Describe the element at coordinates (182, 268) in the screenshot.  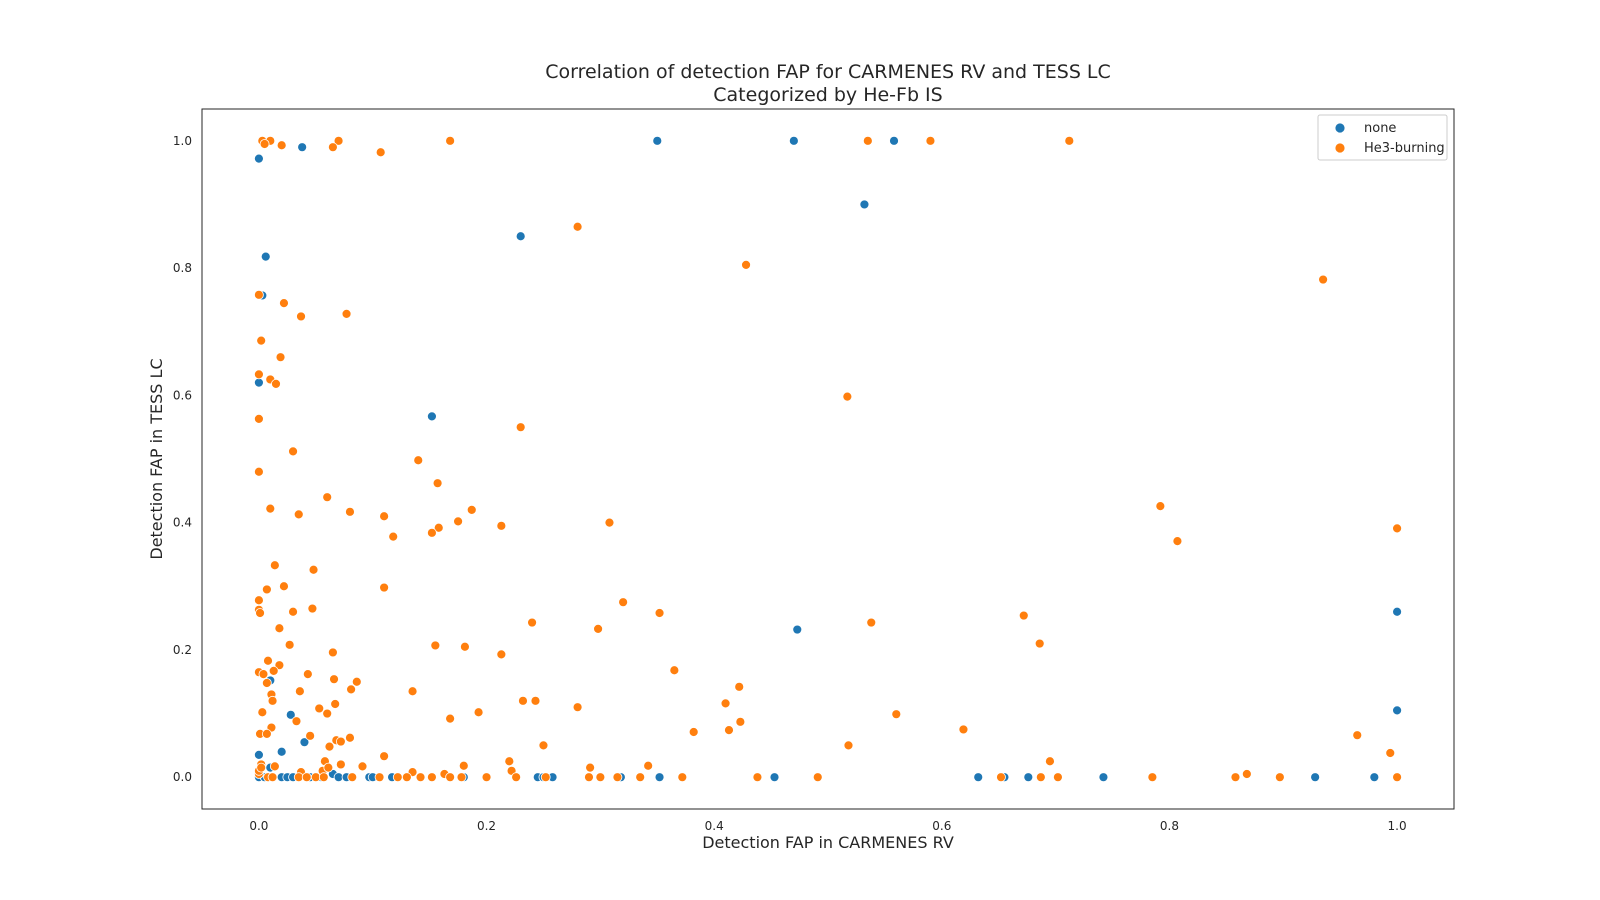
I see `y-tick-label: 0.8` at that location.